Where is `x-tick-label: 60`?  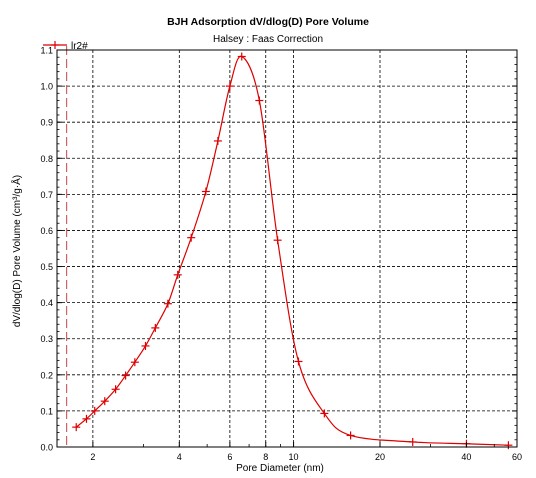
x-tick-label: 60 is located at coordinates (517, 457).